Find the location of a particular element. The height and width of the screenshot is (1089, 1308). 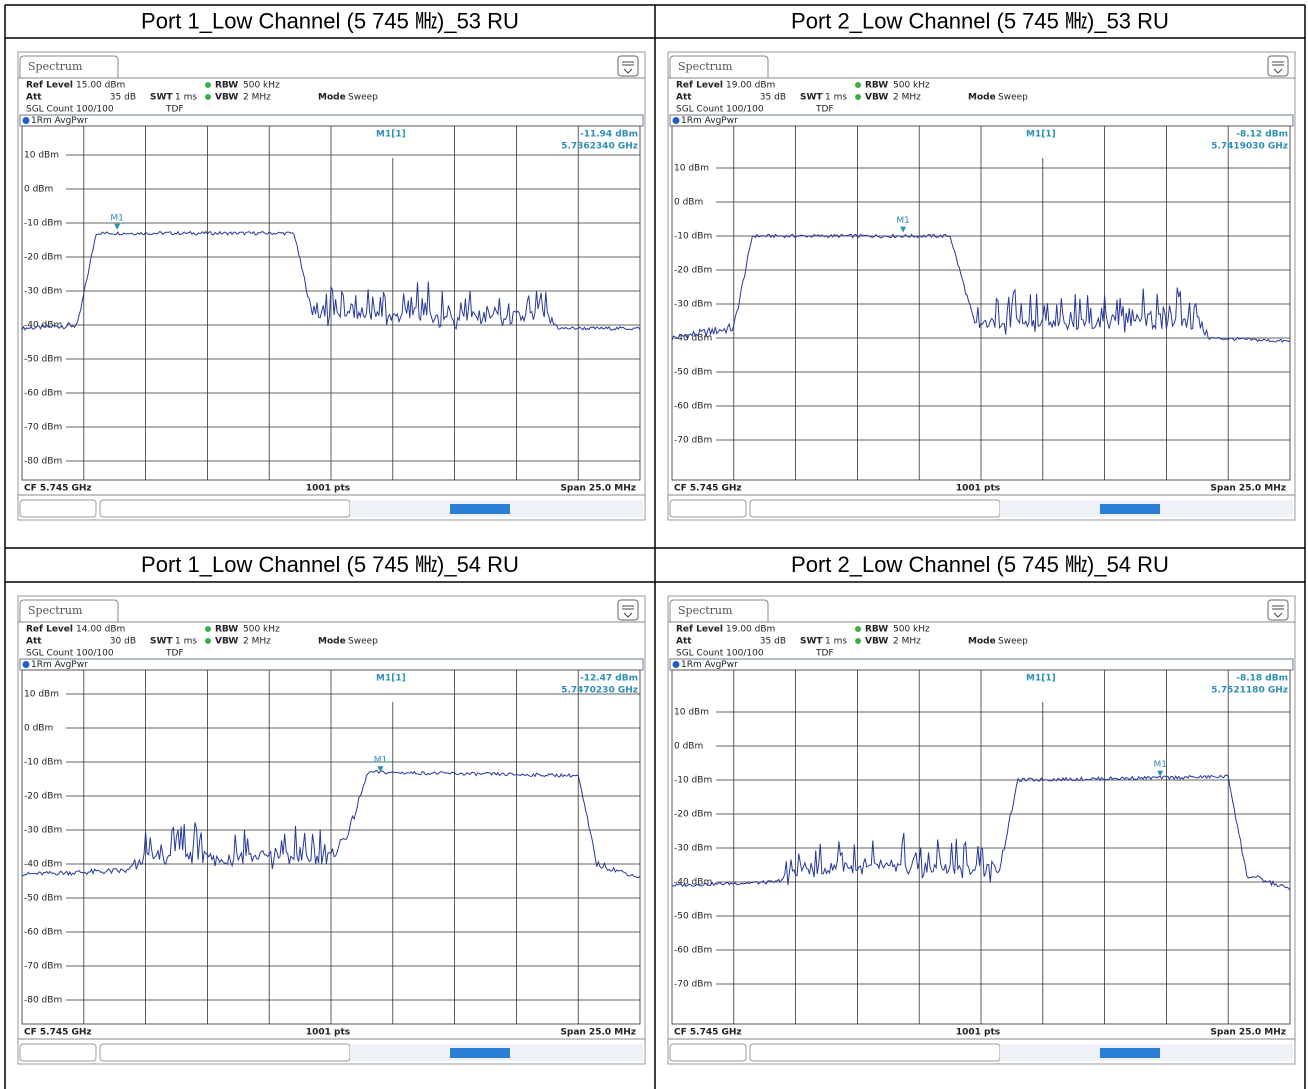

cell-title: Port 1_Low Channel (5 745 ㎒)_54 RU is located at coordinates (330, 564).